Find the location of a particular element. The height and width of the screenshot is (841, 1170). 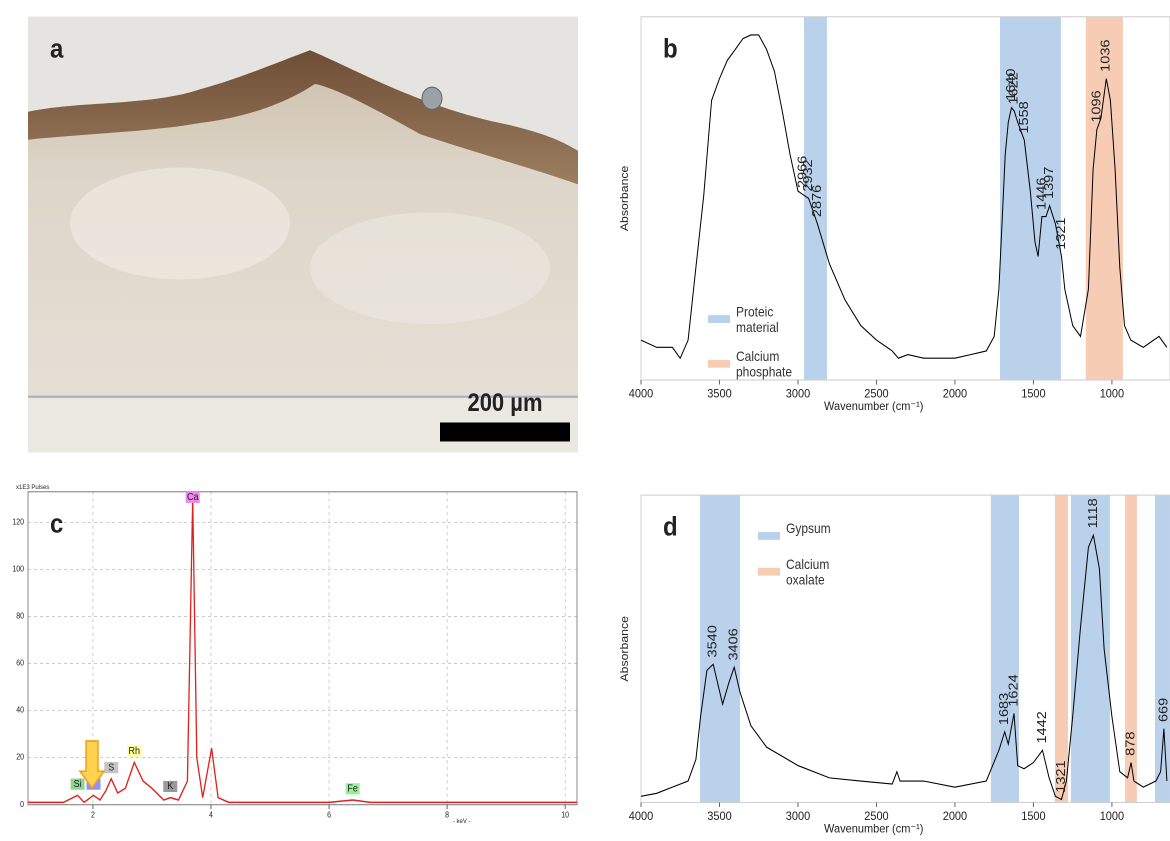

element-label: Si is located at coordinates (78, 784).